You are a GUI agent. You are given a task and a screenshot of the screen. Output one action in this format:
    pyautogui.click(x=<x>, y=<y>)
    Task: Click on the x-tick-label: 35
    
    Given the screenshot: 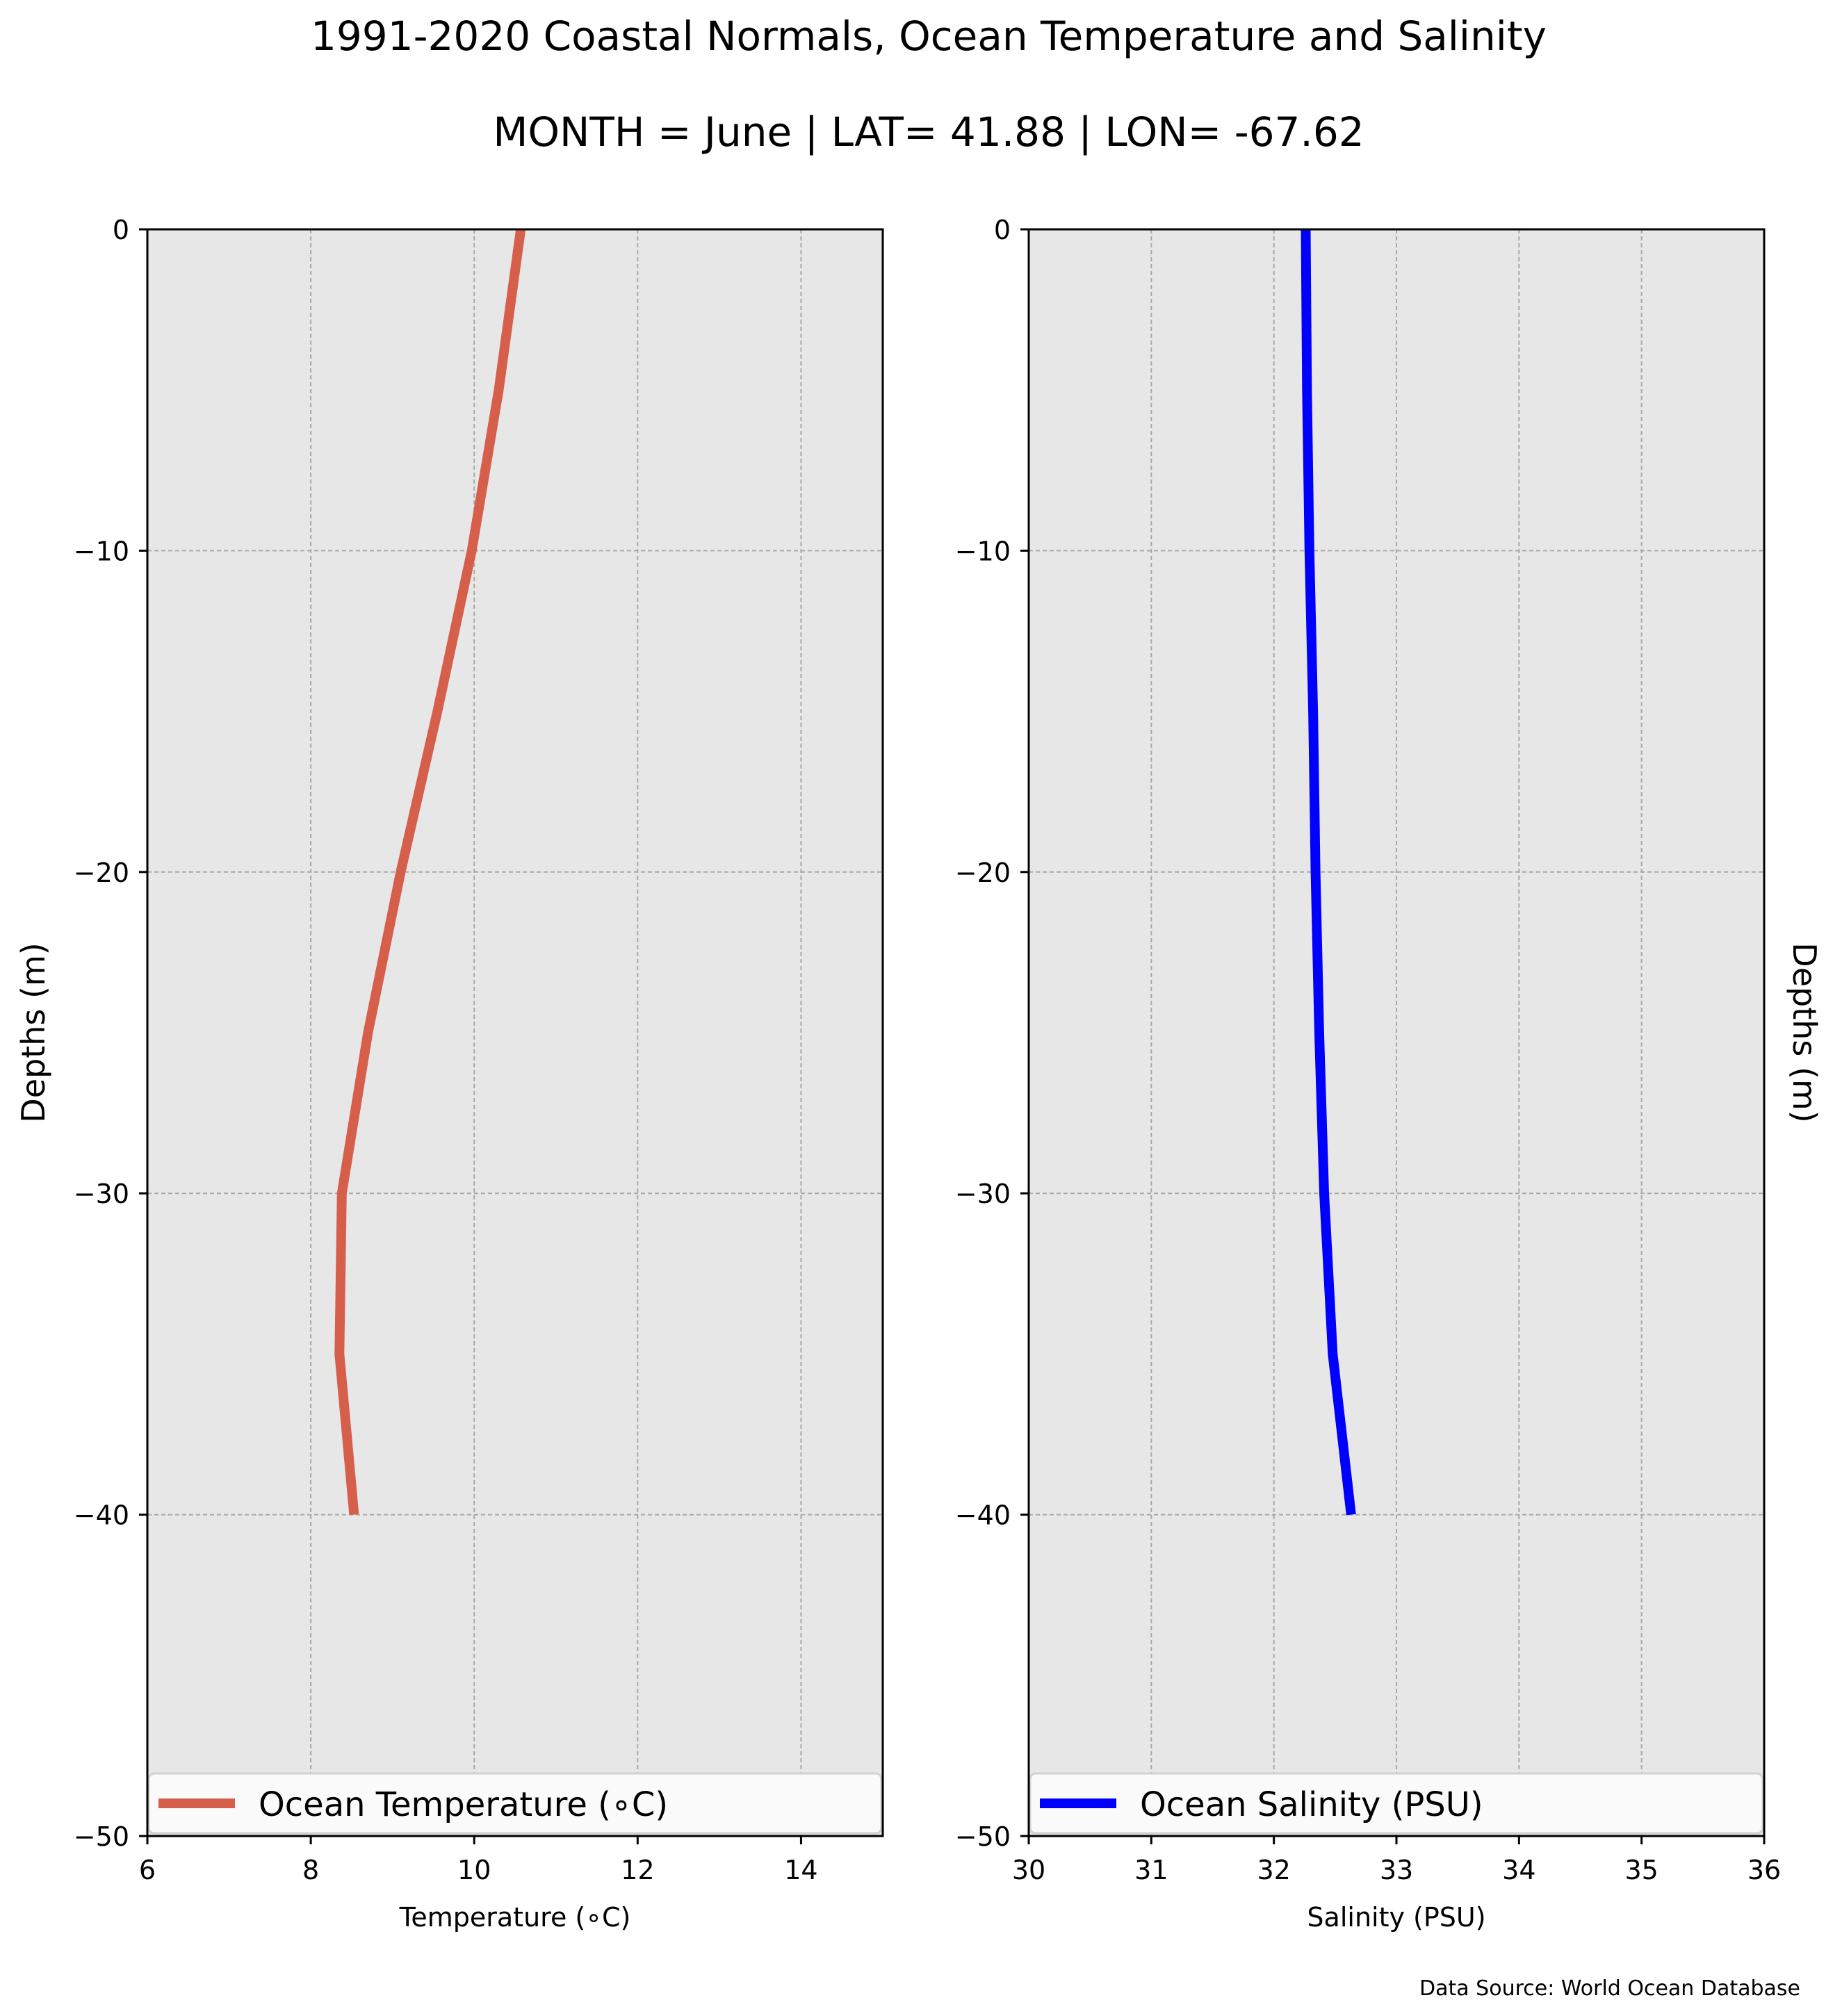 What is the action you would take?
    pyautogui.click(x=1641, y=1870)
    